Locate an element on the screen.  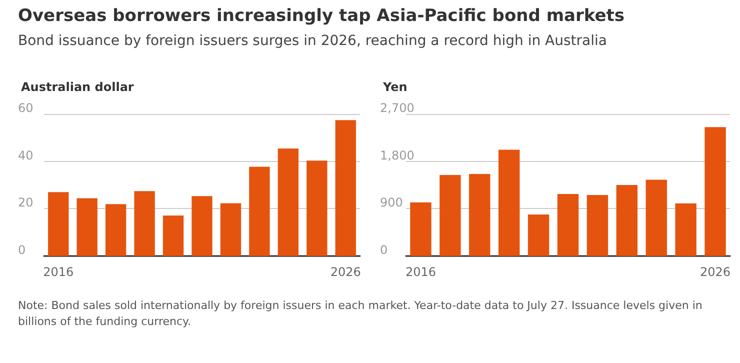
y-tick-label: 900 is located at coordinates (391, 203).